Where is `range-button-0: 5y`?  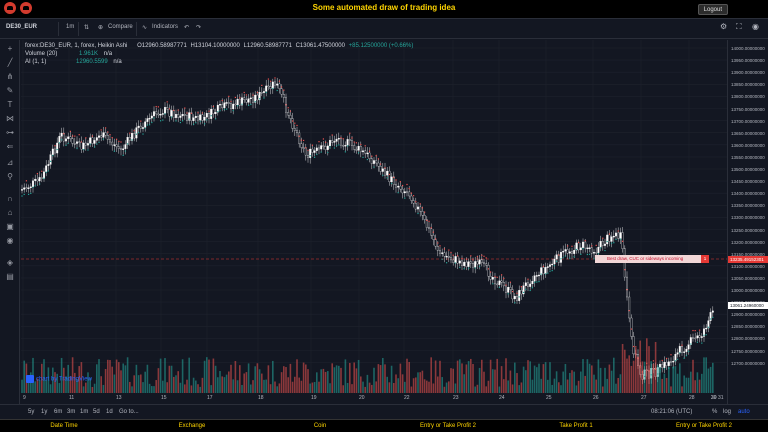 range-button-0: 5y is located at coordinates (31, 412).